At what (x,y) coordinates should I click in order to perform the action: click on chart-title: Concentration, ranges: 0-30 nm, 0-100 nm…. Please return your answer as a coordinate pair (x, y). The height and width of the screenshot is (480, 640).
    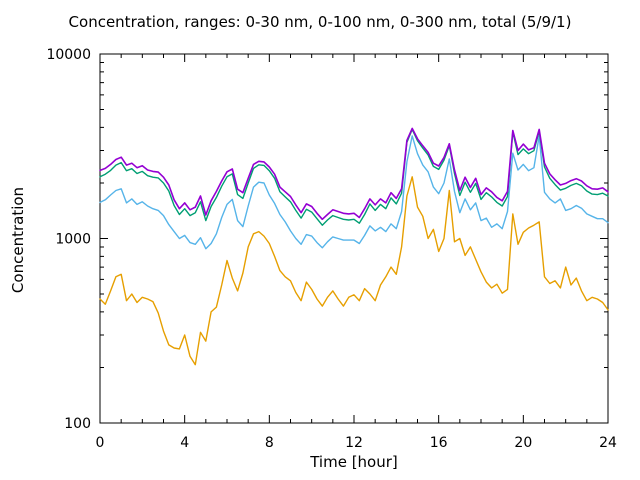
    Looking at the image, I should click on (320, 22).